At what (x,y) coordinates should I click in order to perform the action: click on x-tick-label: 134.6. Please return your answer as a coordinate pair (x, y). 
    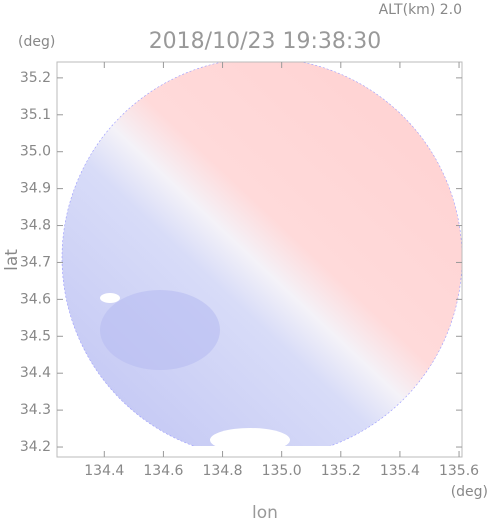
    Looking at the image, I should click on (163, 471).